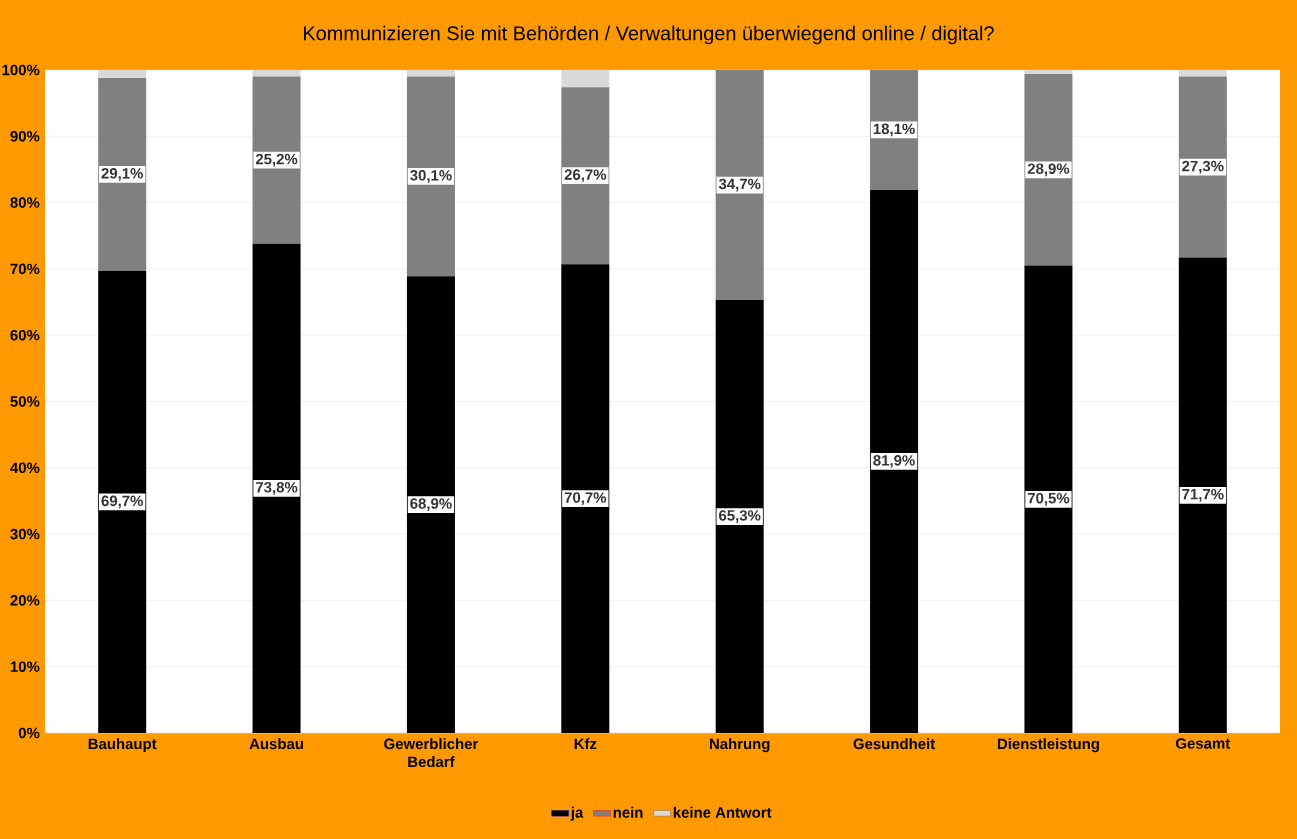  What do you see at coordinates (585, 744) in the screenshot?
I see `x-tick-label: Kfz` at bounding box center [585, 744].